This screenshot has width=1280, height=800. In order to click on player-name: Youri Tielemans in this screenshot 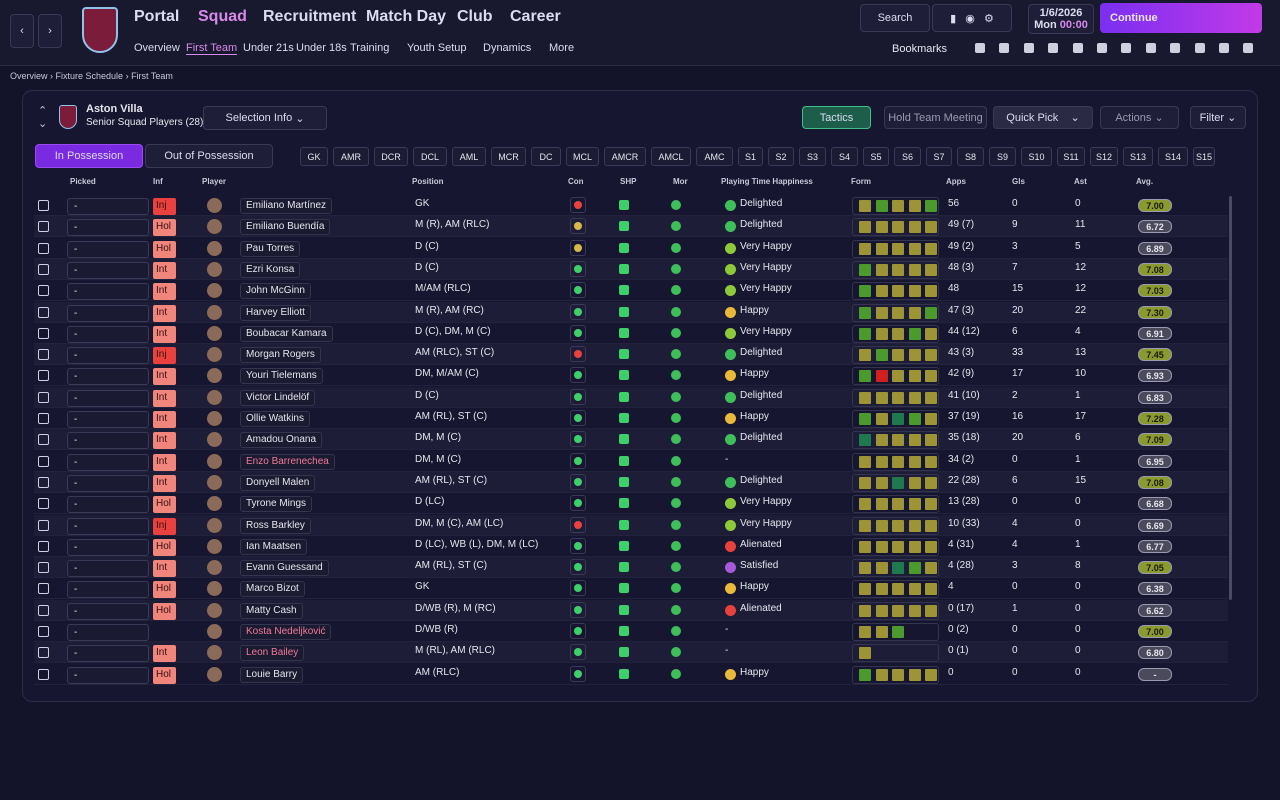, I will do `click(281, 376)`.